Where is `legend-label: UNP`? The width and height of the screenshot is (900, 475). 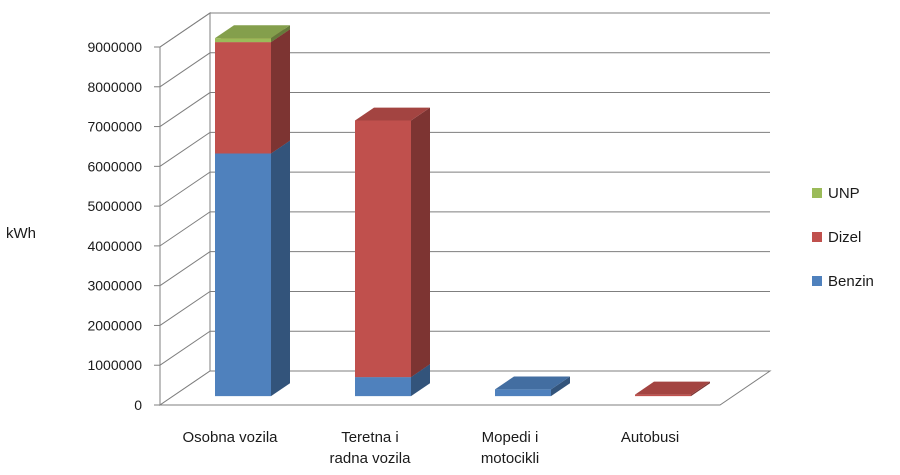
legend-label: UNP is located at coordinates (844, 193).